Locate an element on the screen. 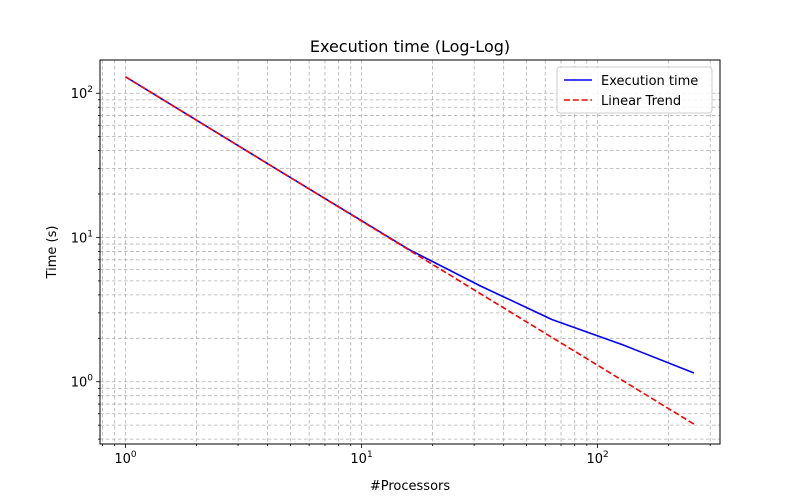  legend: Execution time Linear Trend is located at coordinates (634, 90).